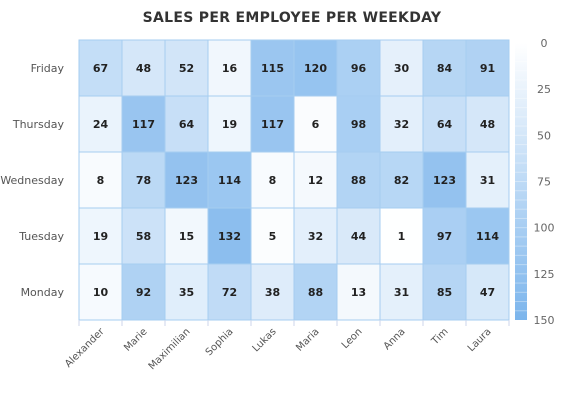 This screenshot has height=404, width=584. What do you see at coordinates (544, 228) in the screenshot?
I see `legend-tick-label: 100` at bounding box center [544, 228].